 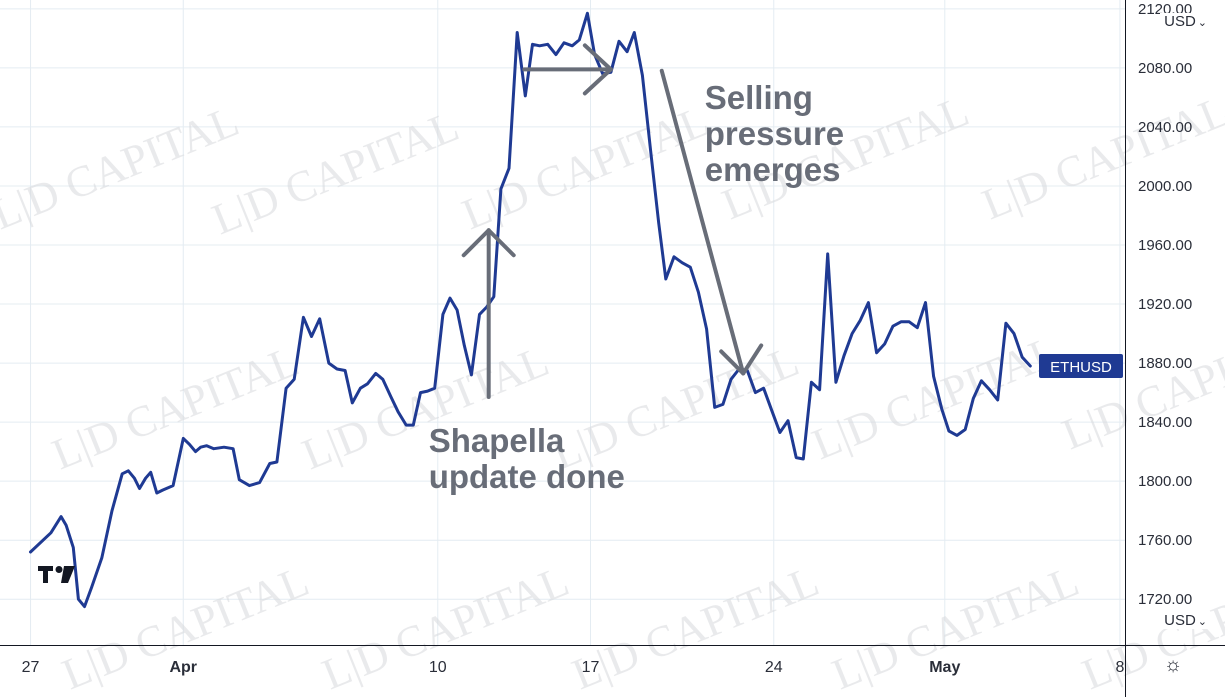 I want to click on y-tick-label-1720: 1720.00, so click(x=1165, y=599).